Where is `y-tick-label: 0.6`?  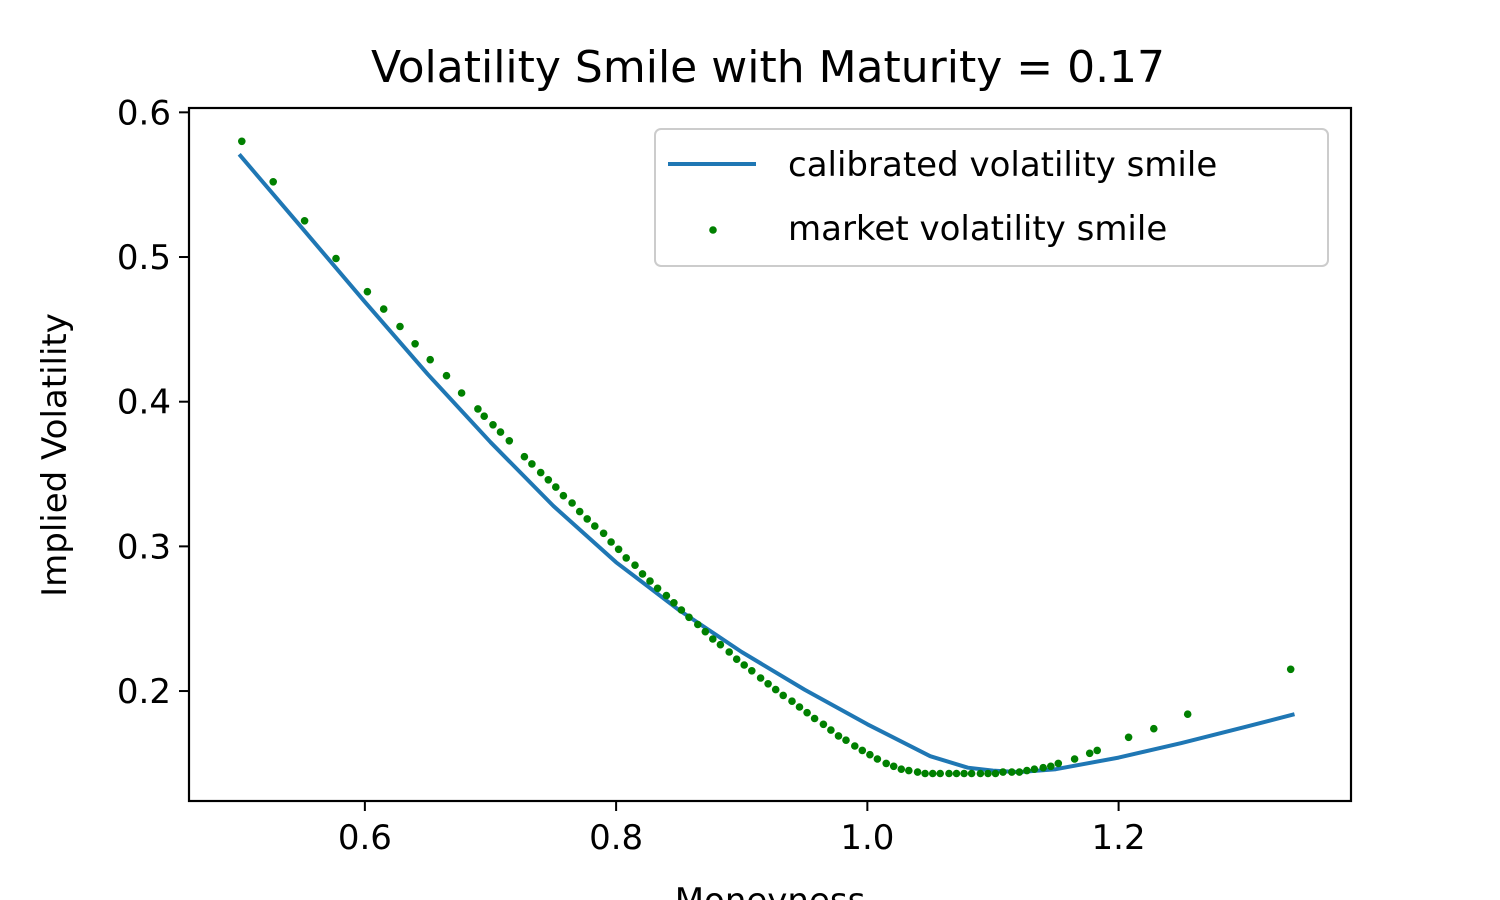 y-tick-label: 0.6 is located at coordinates (144, 113).